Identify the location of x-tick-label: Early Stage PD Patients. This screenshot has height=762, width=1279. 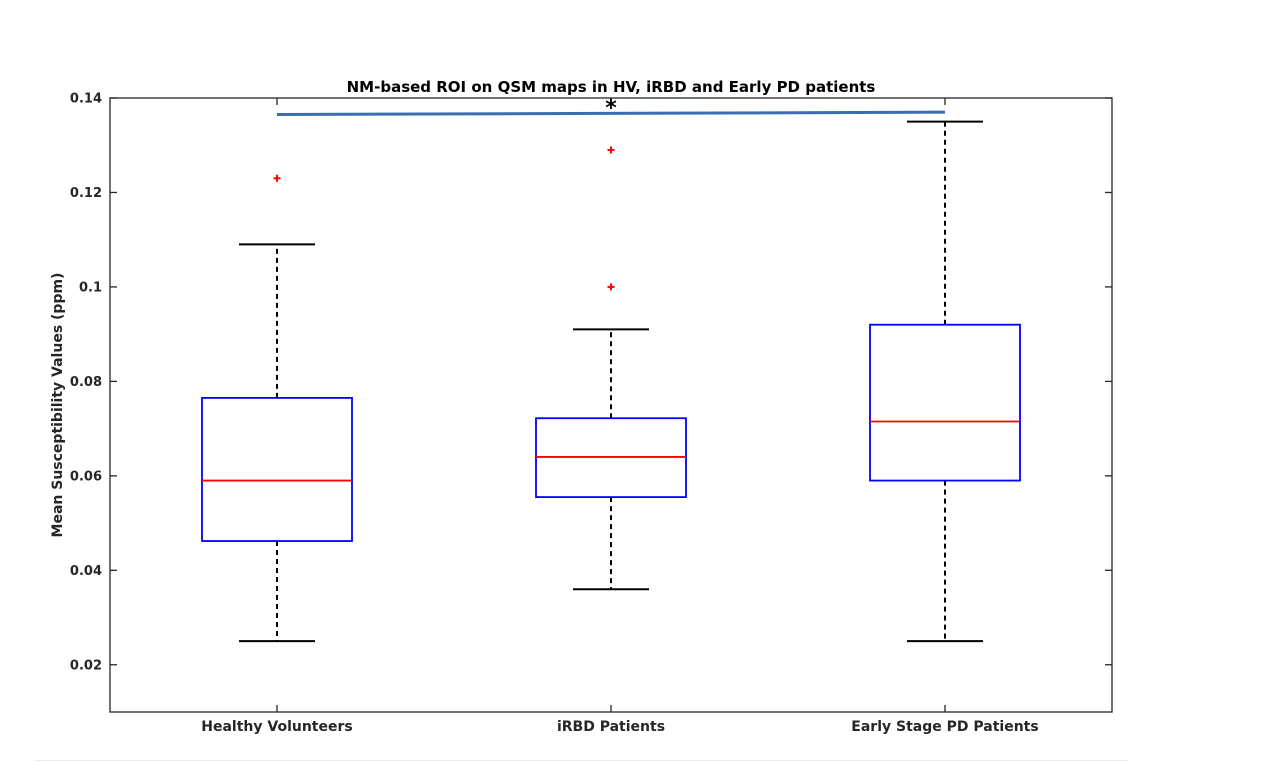
(944, 727).